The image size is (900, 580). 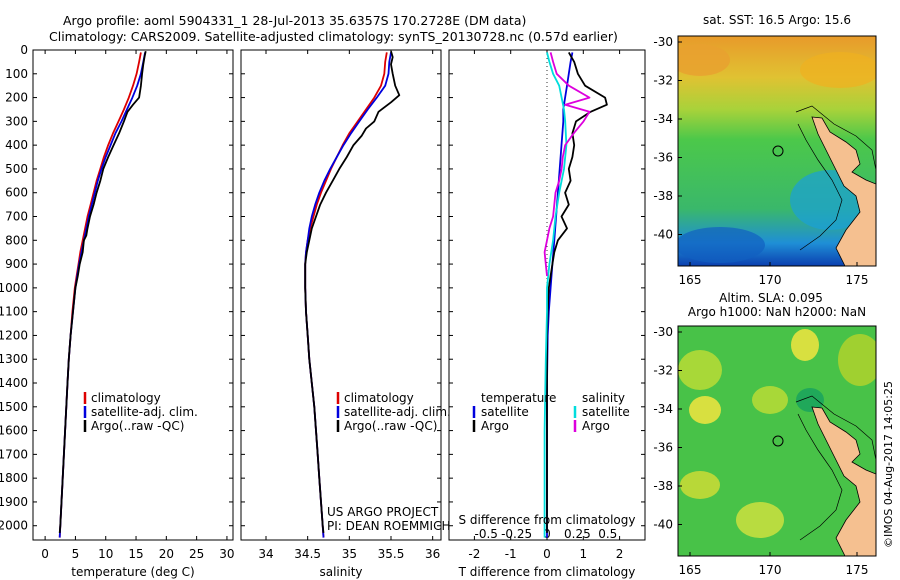 I want to click on depth-tick-label: 600, so click(x=16, y=193).